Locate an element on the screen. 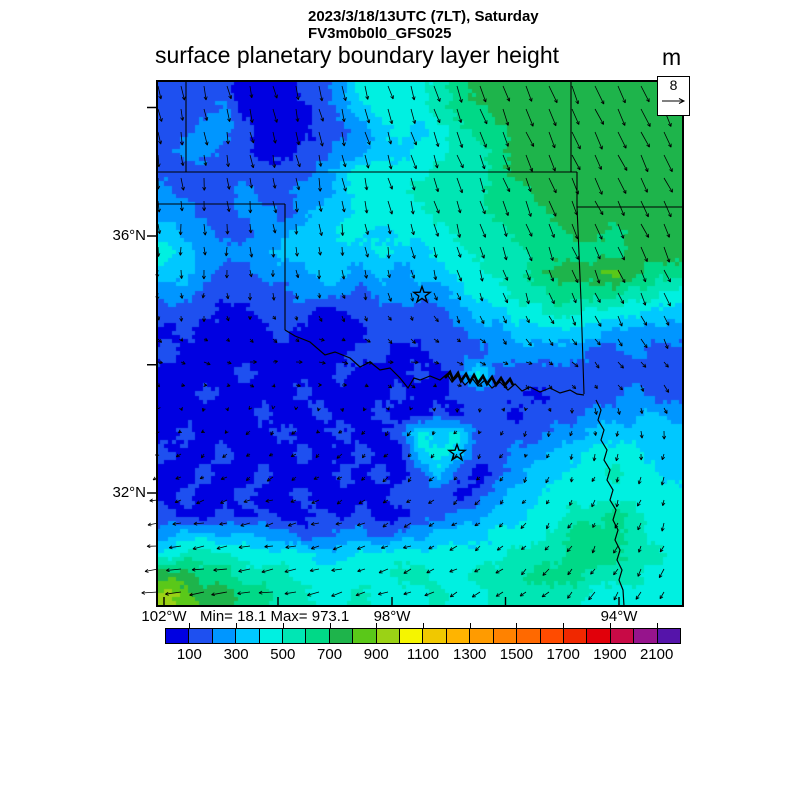 The height and width of the screenshot is (800, 800). latitude-ticks is located at coordinates (152, 300).